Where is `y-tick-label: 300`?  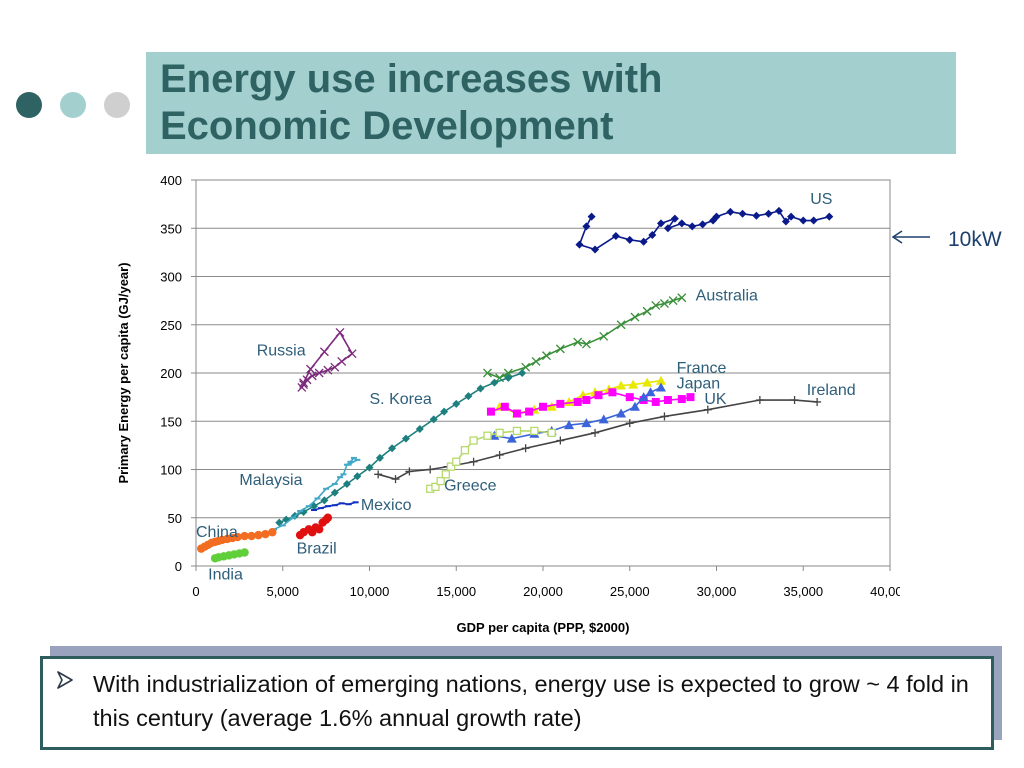
y-tick-label: 300 is located at coordinates (171, 277).